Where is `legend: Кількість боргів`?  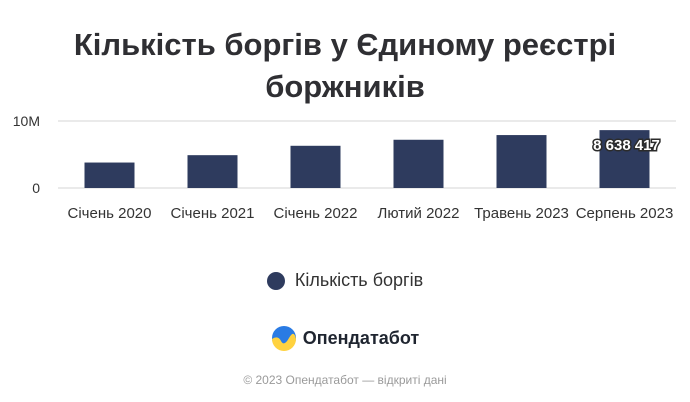
legend: Кількість боргів is located at coordinates (345, 280).